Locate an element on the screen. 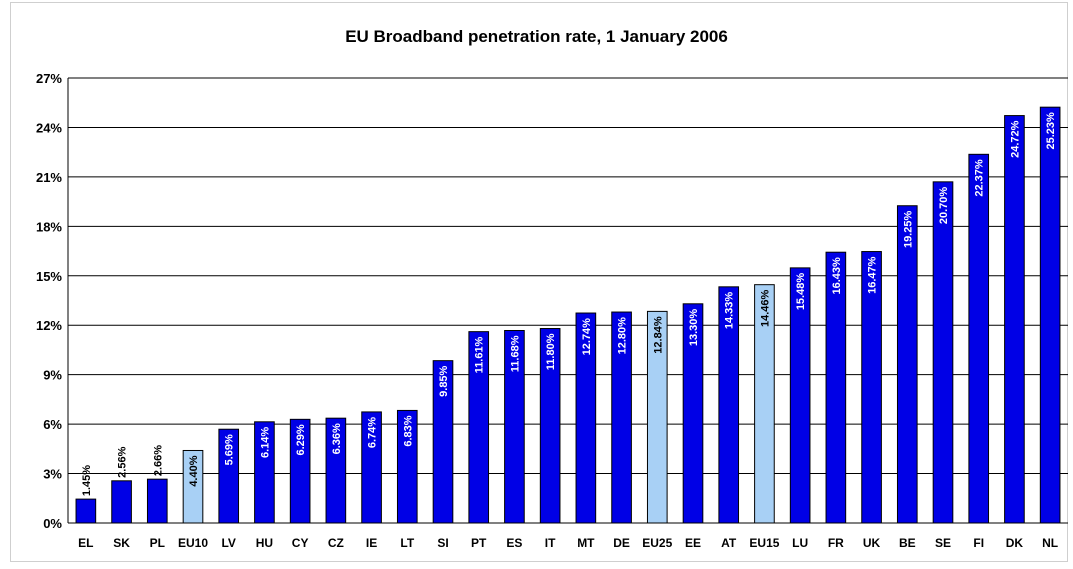 The image size is (1073, 569). x-tick-label: AT is located at coordinates (729, 543).